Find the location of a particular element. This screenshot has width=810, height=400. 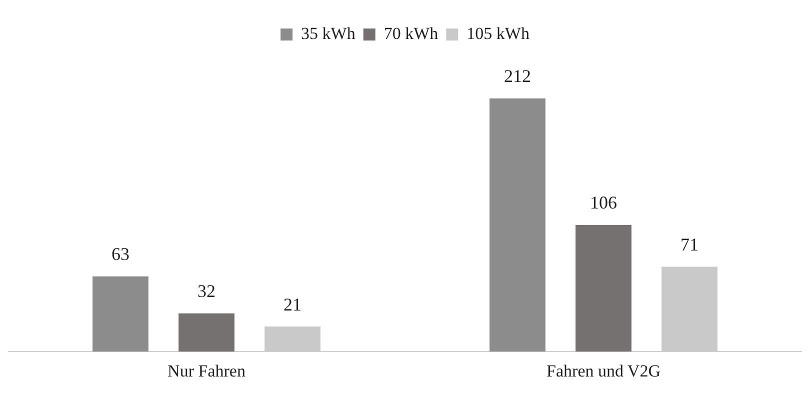

data-label: 71 is located at coordinates (689, 244).